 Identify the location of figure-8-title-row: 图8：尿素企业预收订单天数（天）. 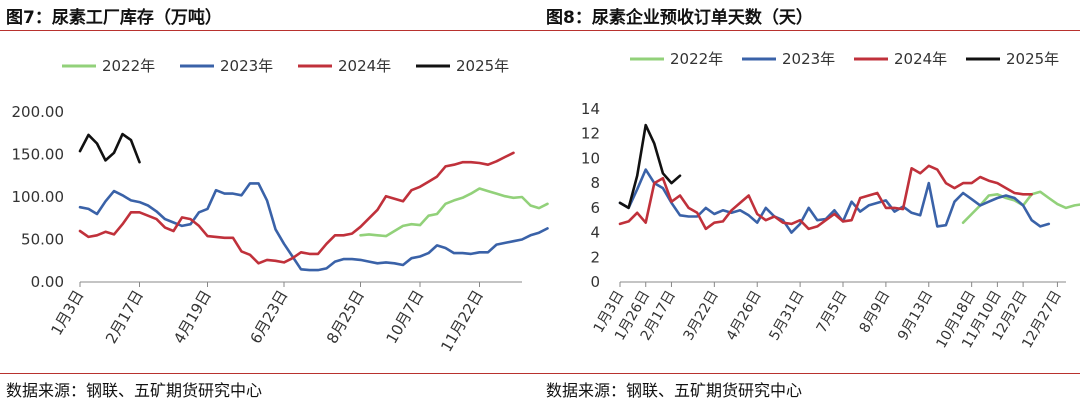
(810, 15).